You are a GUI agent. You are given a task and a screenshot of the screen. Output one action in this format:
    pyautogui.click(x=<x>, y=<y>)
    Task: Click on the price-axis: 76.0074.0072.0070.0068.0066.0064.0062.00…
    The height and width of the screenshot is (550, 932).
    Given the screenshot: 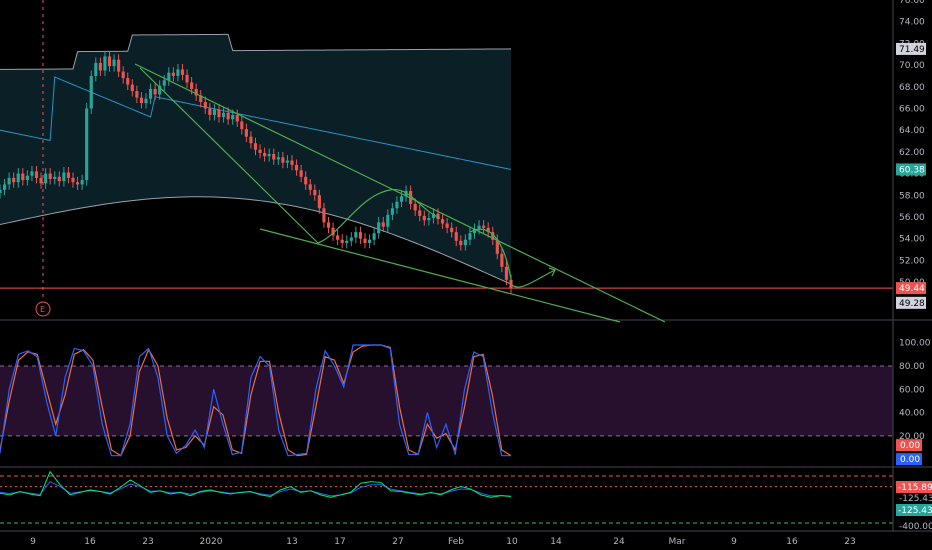 What is the action you would take?
    pyautogui.click(x=912, y=266)
    